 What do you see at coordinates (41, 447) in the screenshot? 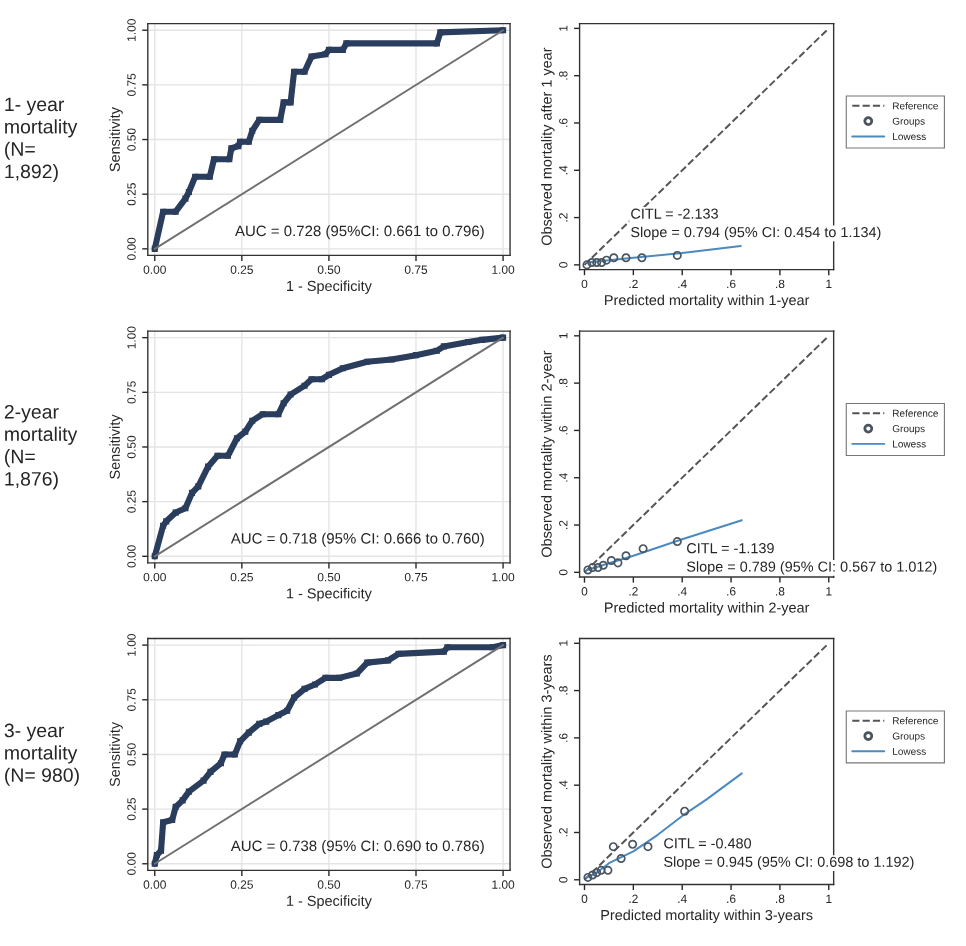
I see `text: 2-year mortality (N= 1,876)` at bounding box center [41, 447].